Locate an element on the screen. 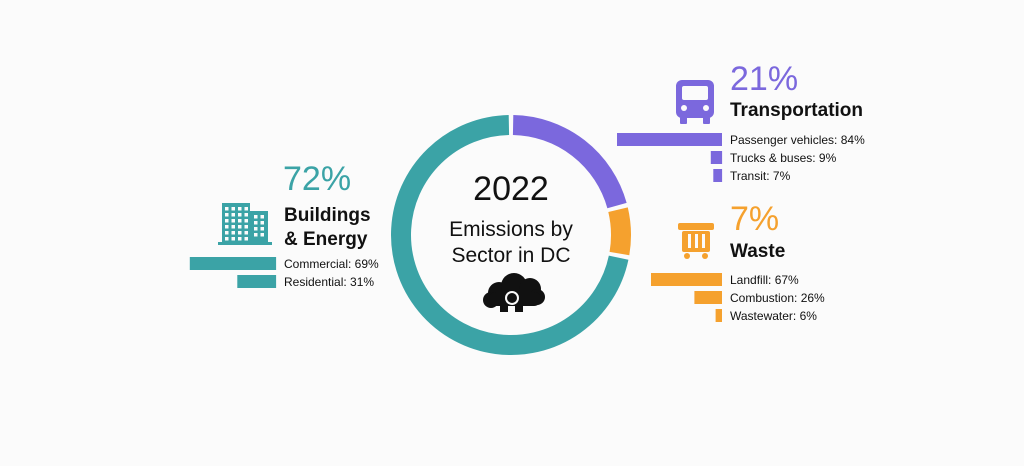  breakdown-label: Combustion: 26% is located at coordinates (777, 298).